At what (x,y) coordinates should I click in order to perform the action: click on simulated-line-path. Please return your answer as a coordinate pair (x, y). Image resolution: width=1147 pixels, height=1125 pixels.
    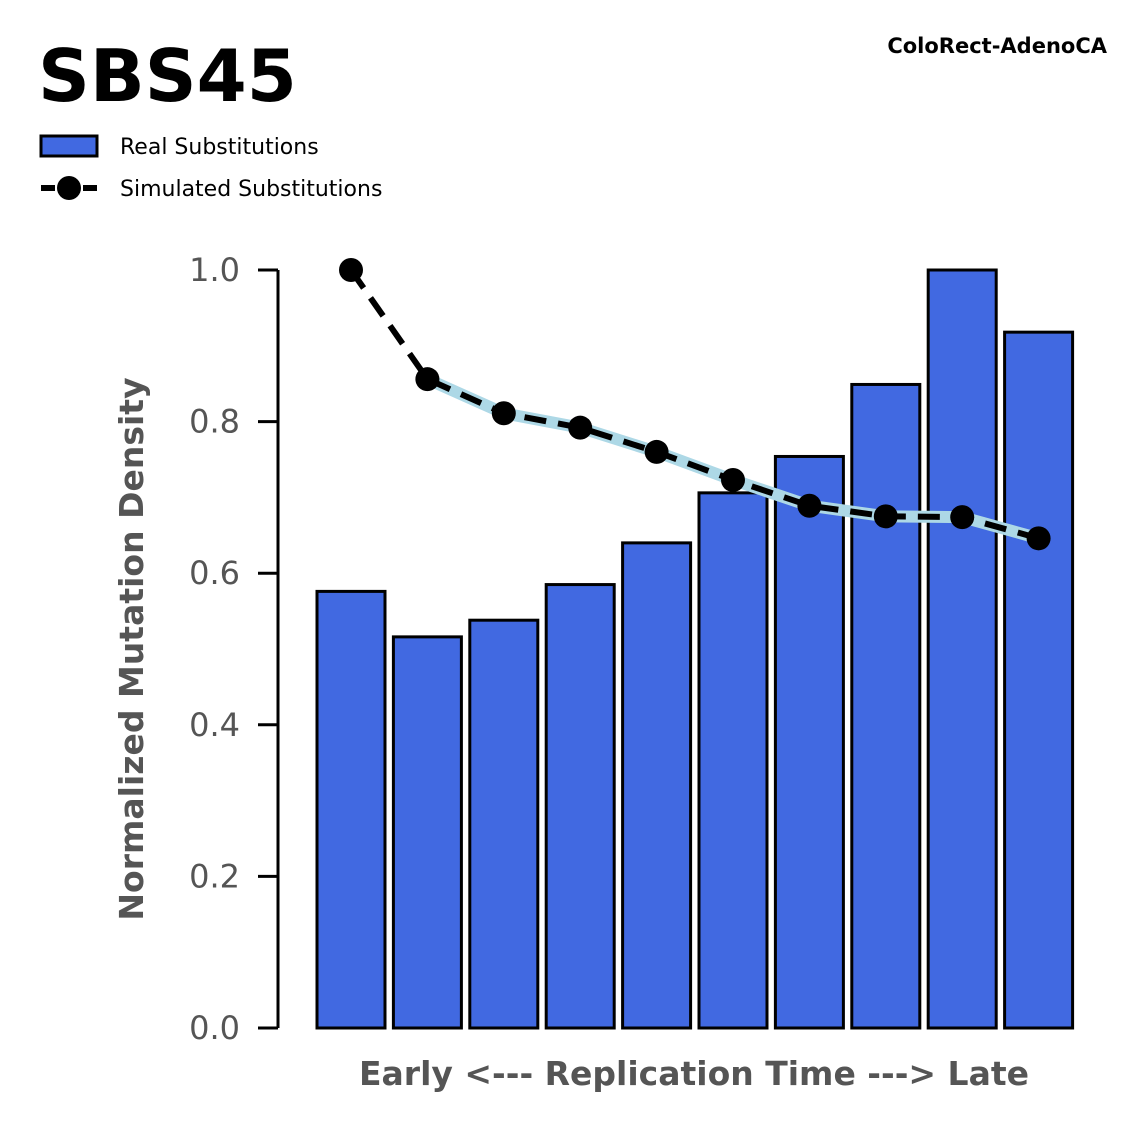
    Looking at the image, I should click on (694, 405).